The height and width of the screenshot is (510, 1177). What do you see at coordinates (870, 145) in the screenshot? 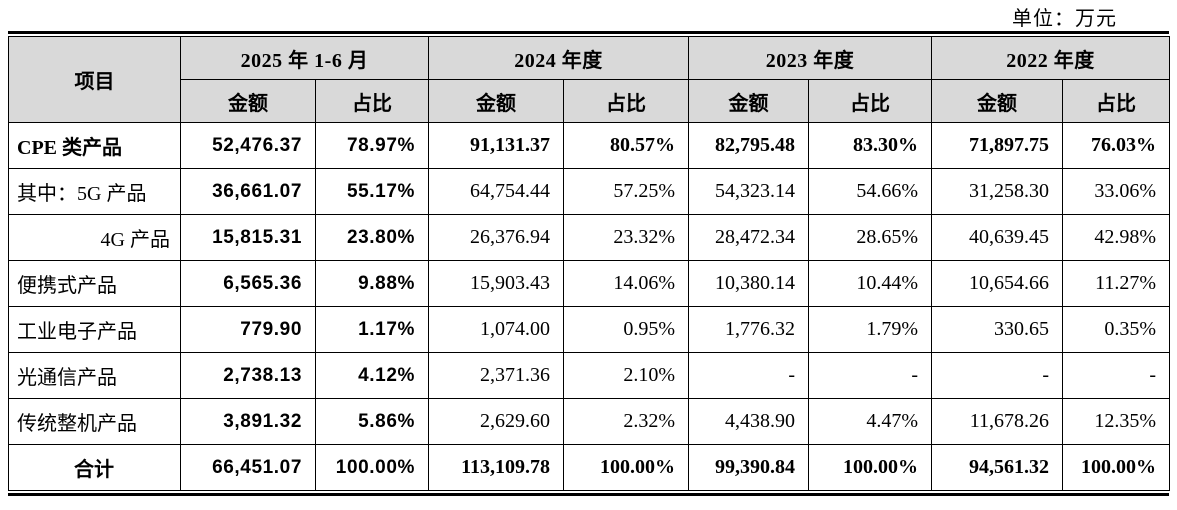
I see `ratio-cell-2023: 83.30%` at bounding box center [870, 145].